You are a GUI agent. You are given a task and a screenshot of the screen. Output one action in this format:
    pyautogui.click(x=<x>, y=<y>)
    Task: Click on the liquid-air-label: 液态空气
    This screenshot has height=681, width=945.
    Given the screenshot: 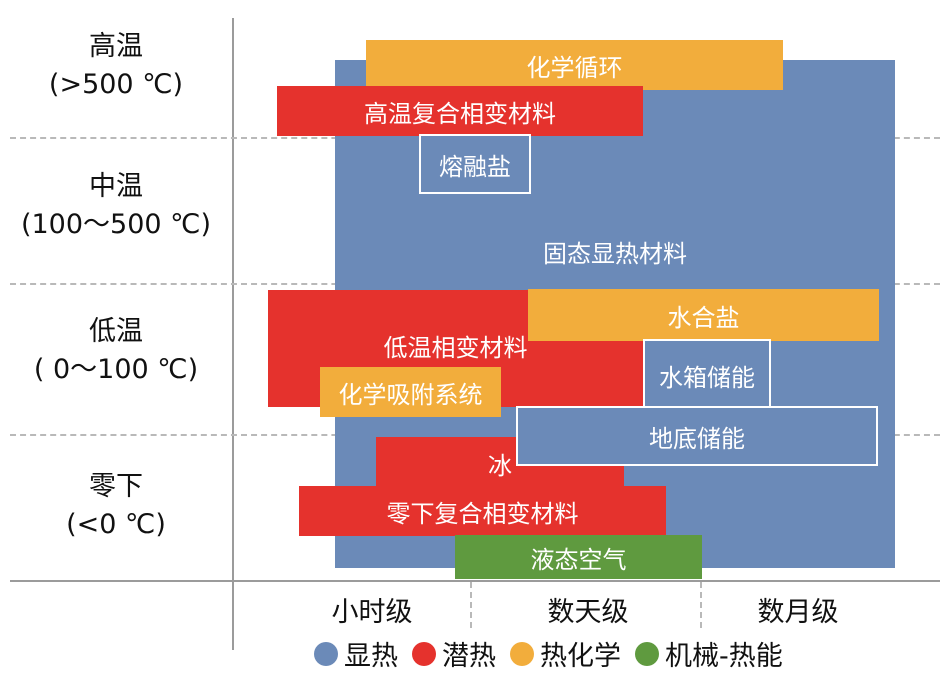 What is the action you would take?
    pyautogui.click(x=578, y=559)
    